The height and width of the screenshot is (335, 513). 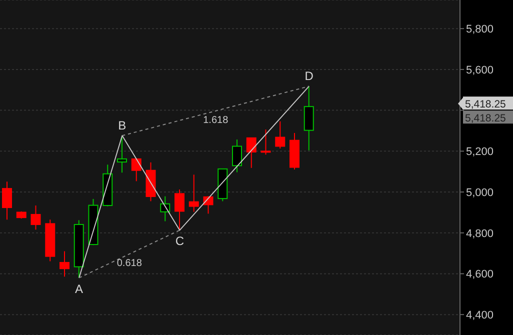 What do you see at coordinates (480, 234) in the screenshot?
I see `y-tick-label: 4,800` at bounding box center [480, 234].